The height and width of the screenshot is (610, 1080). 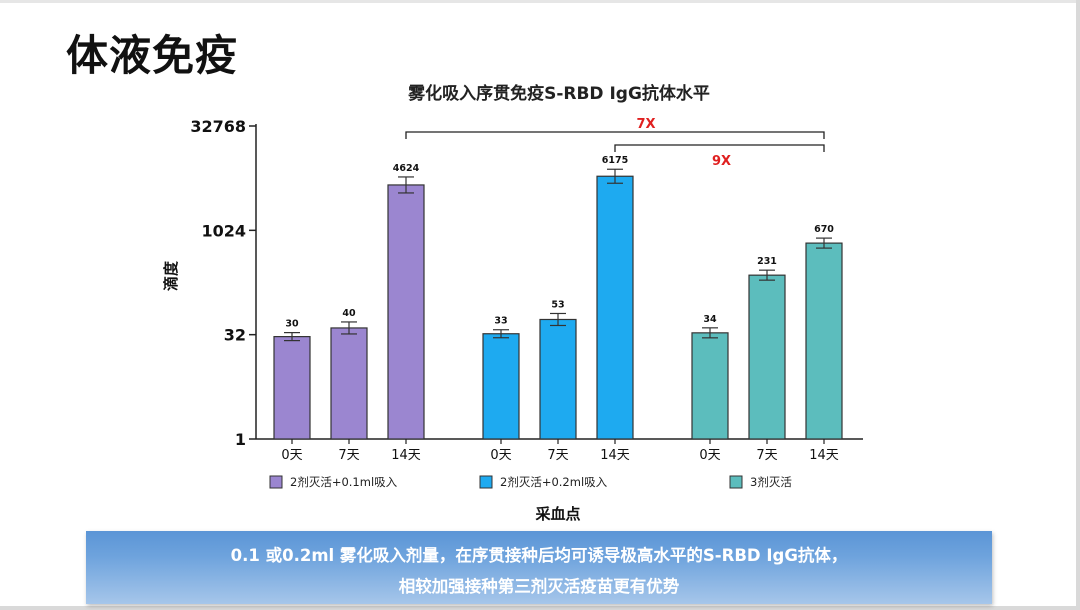 What do you see at coordinates (171, 275) in the screenshot?
I see `y-axis-label: 滴度` at bounding box center [171, 275].